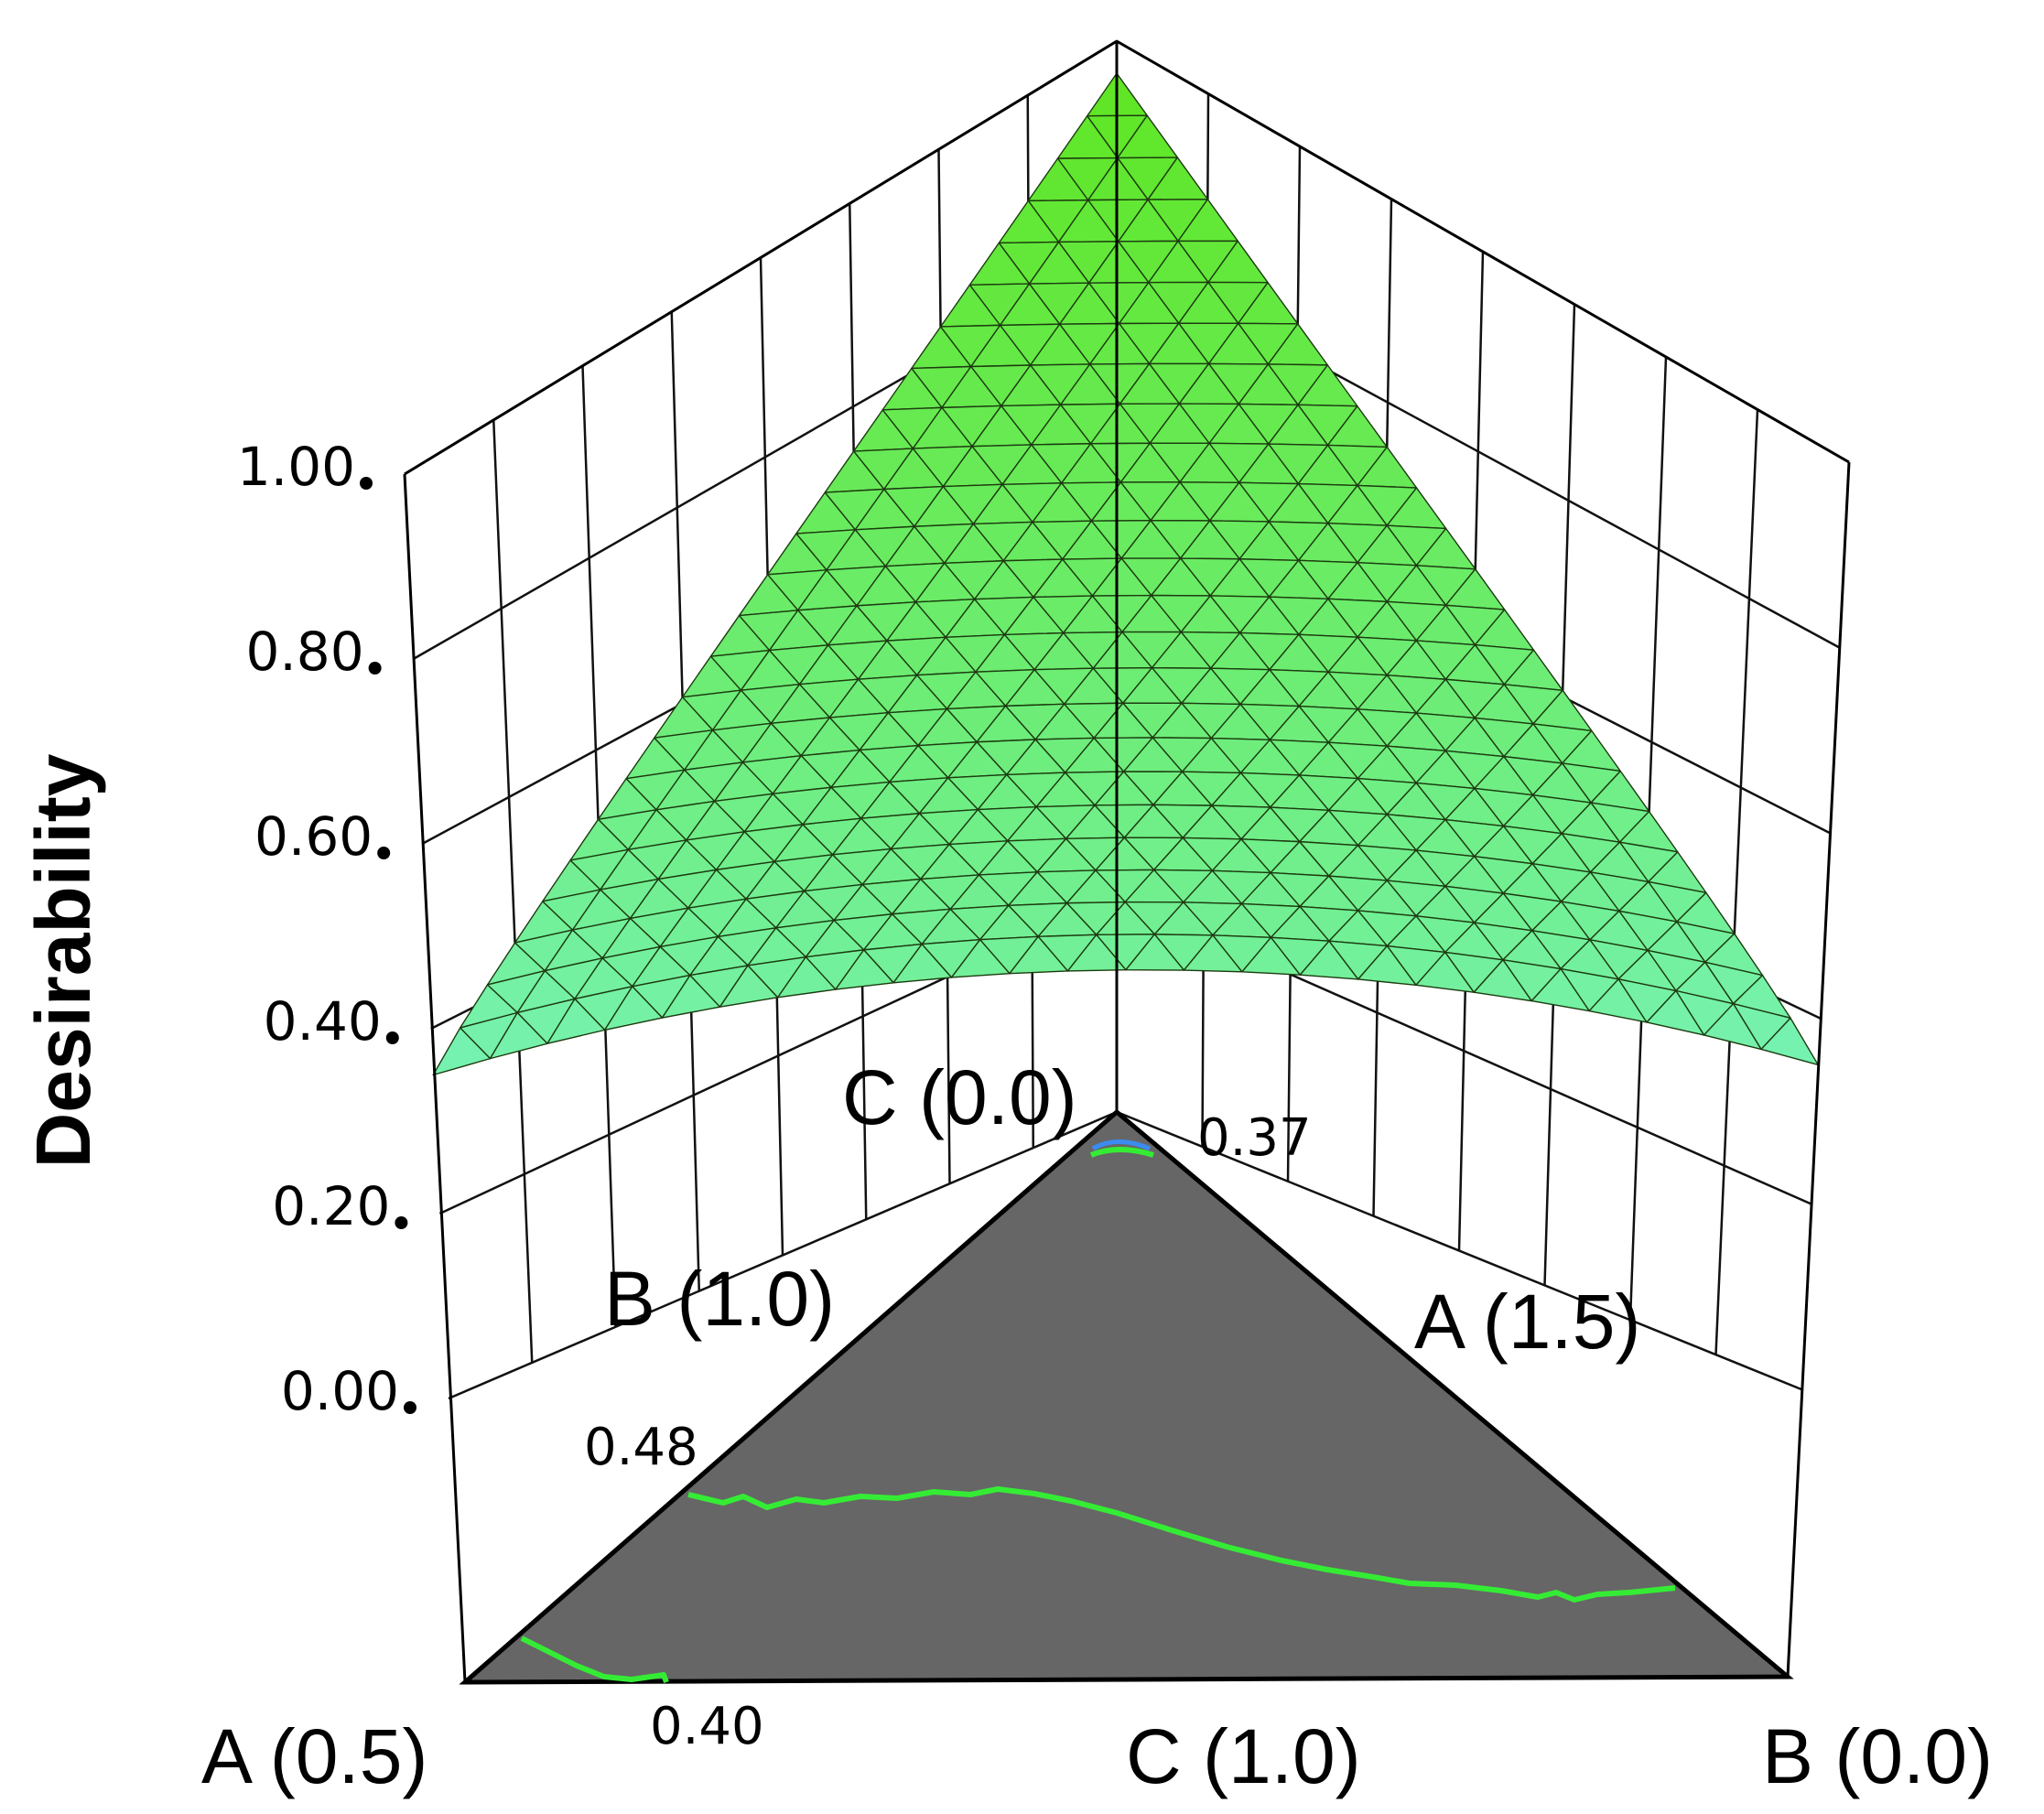  Describe the element at coordinates (314, 1756) in the screenshot. I see `vertex-label-front-left: A (0.5)` at that location.